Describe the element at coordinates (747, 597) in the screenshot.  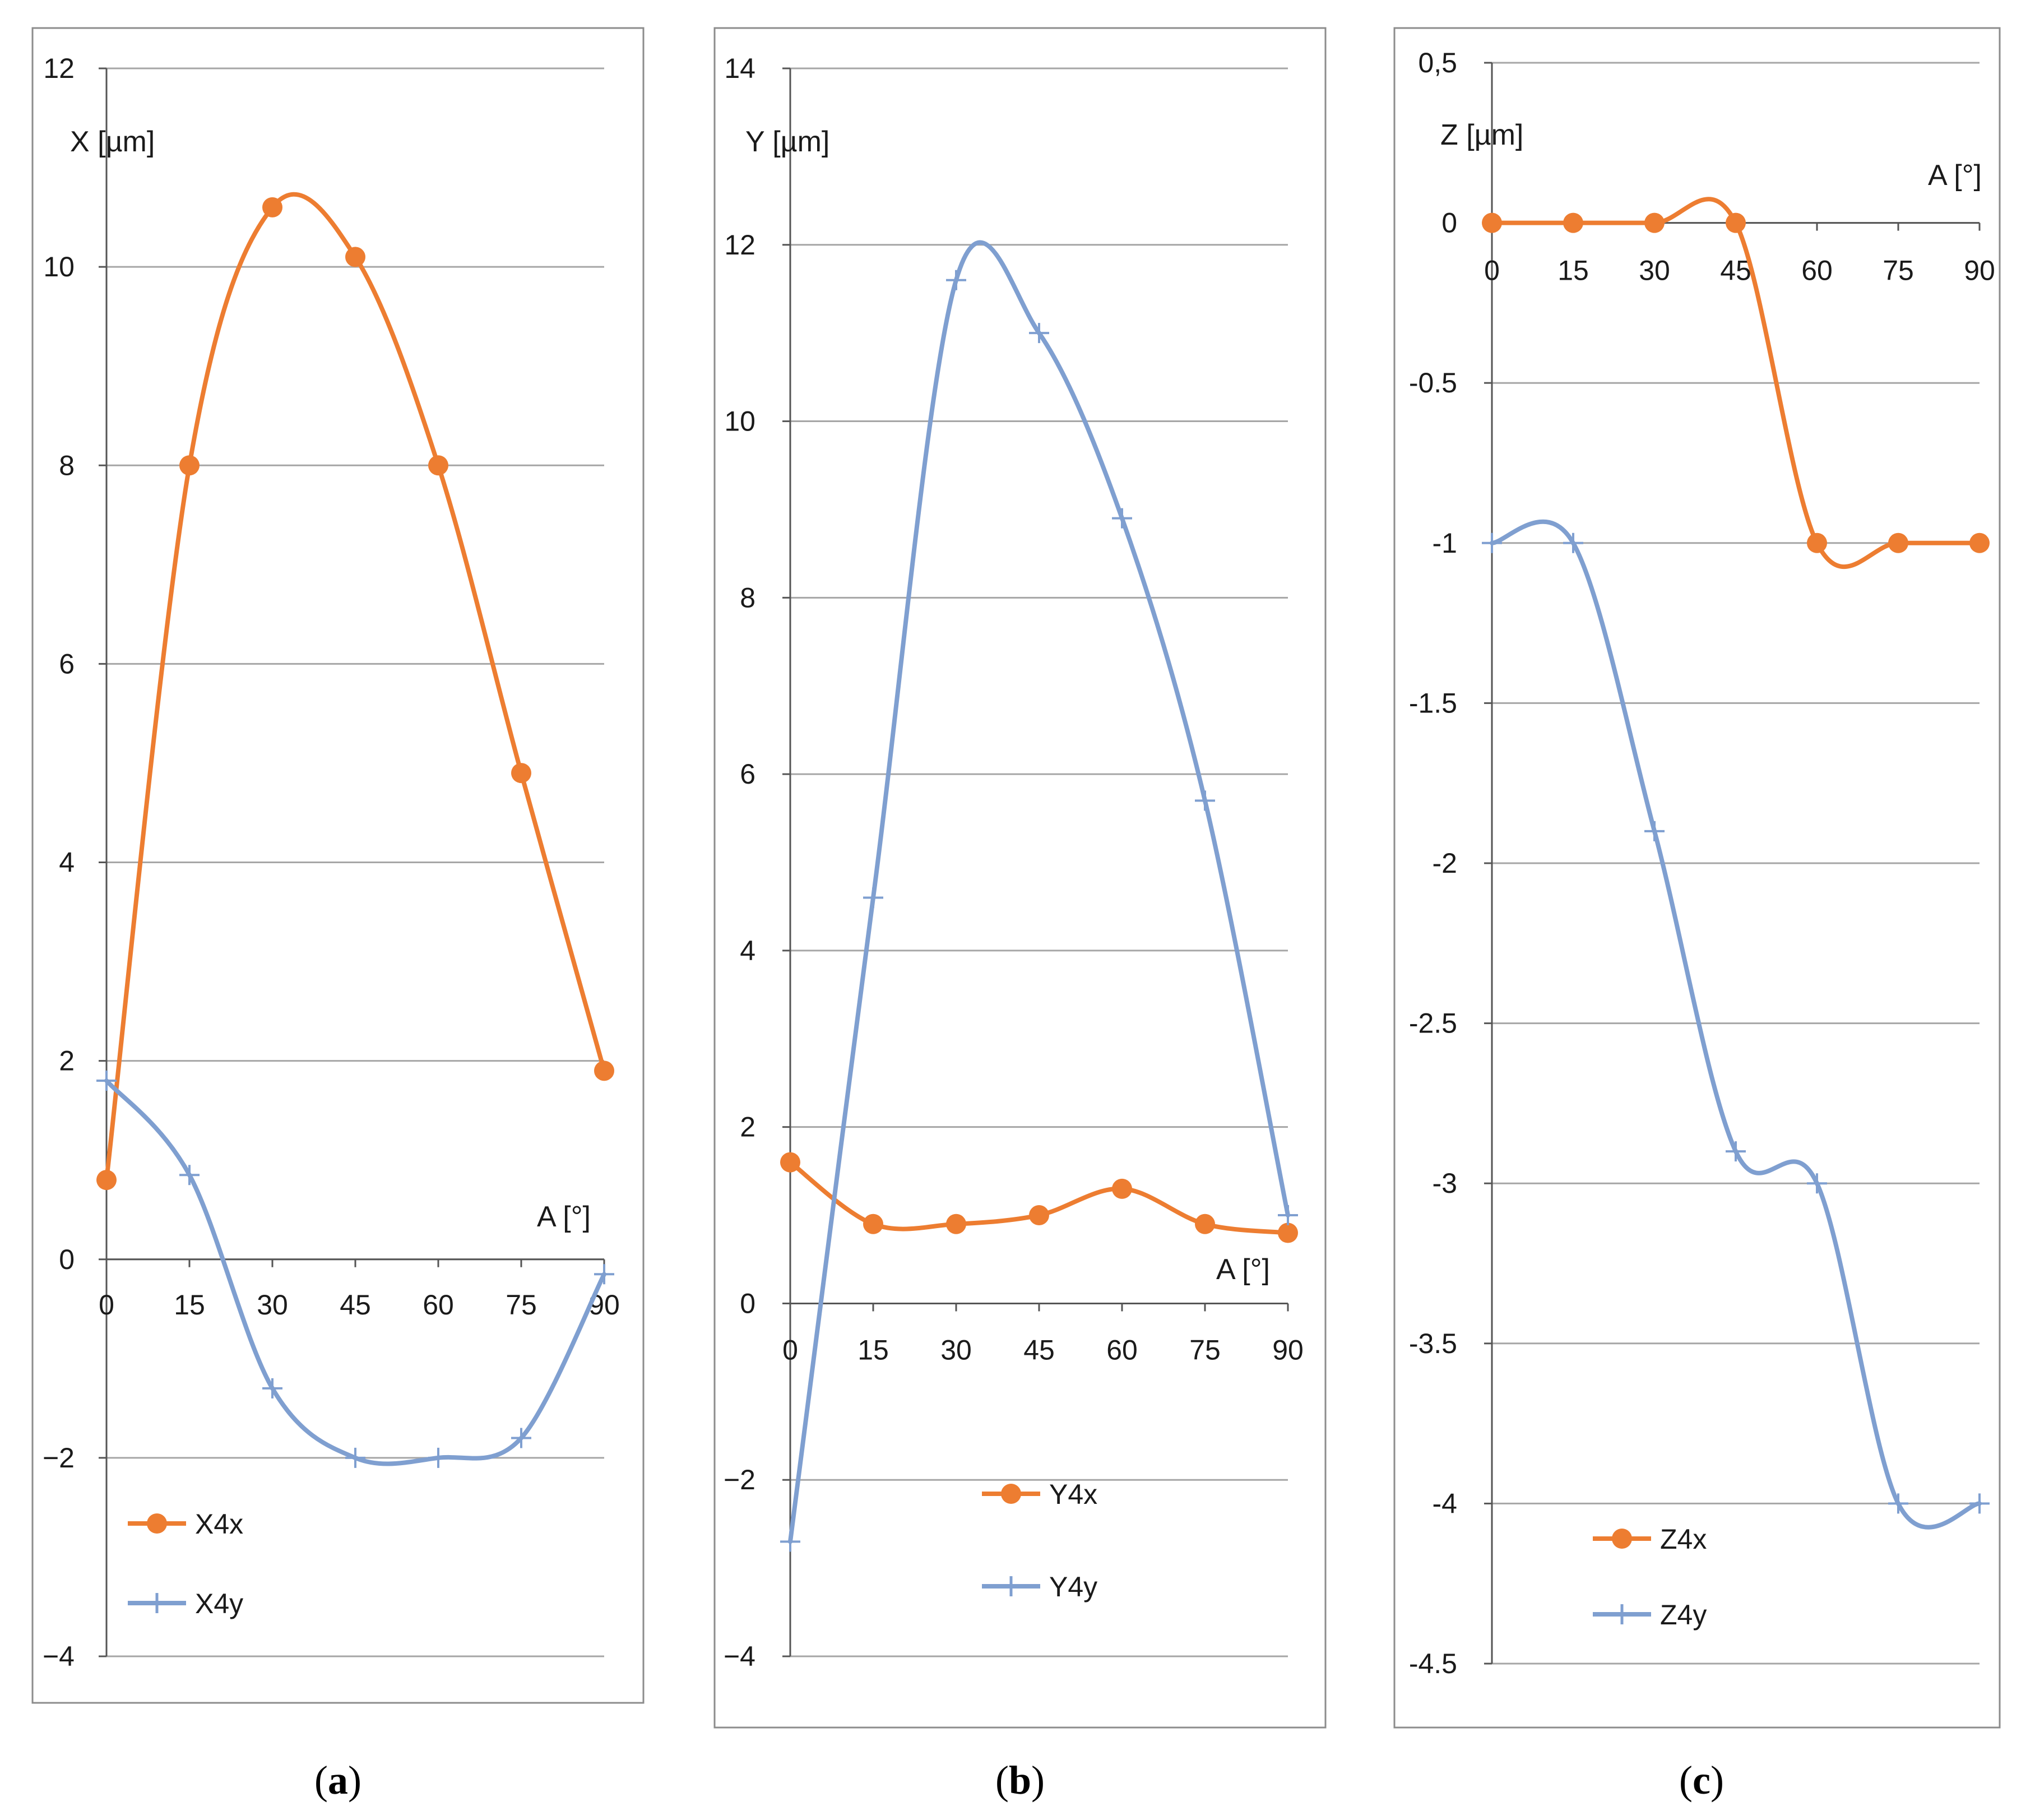
I see `panel-b-y-tick-label: 8` at that location.